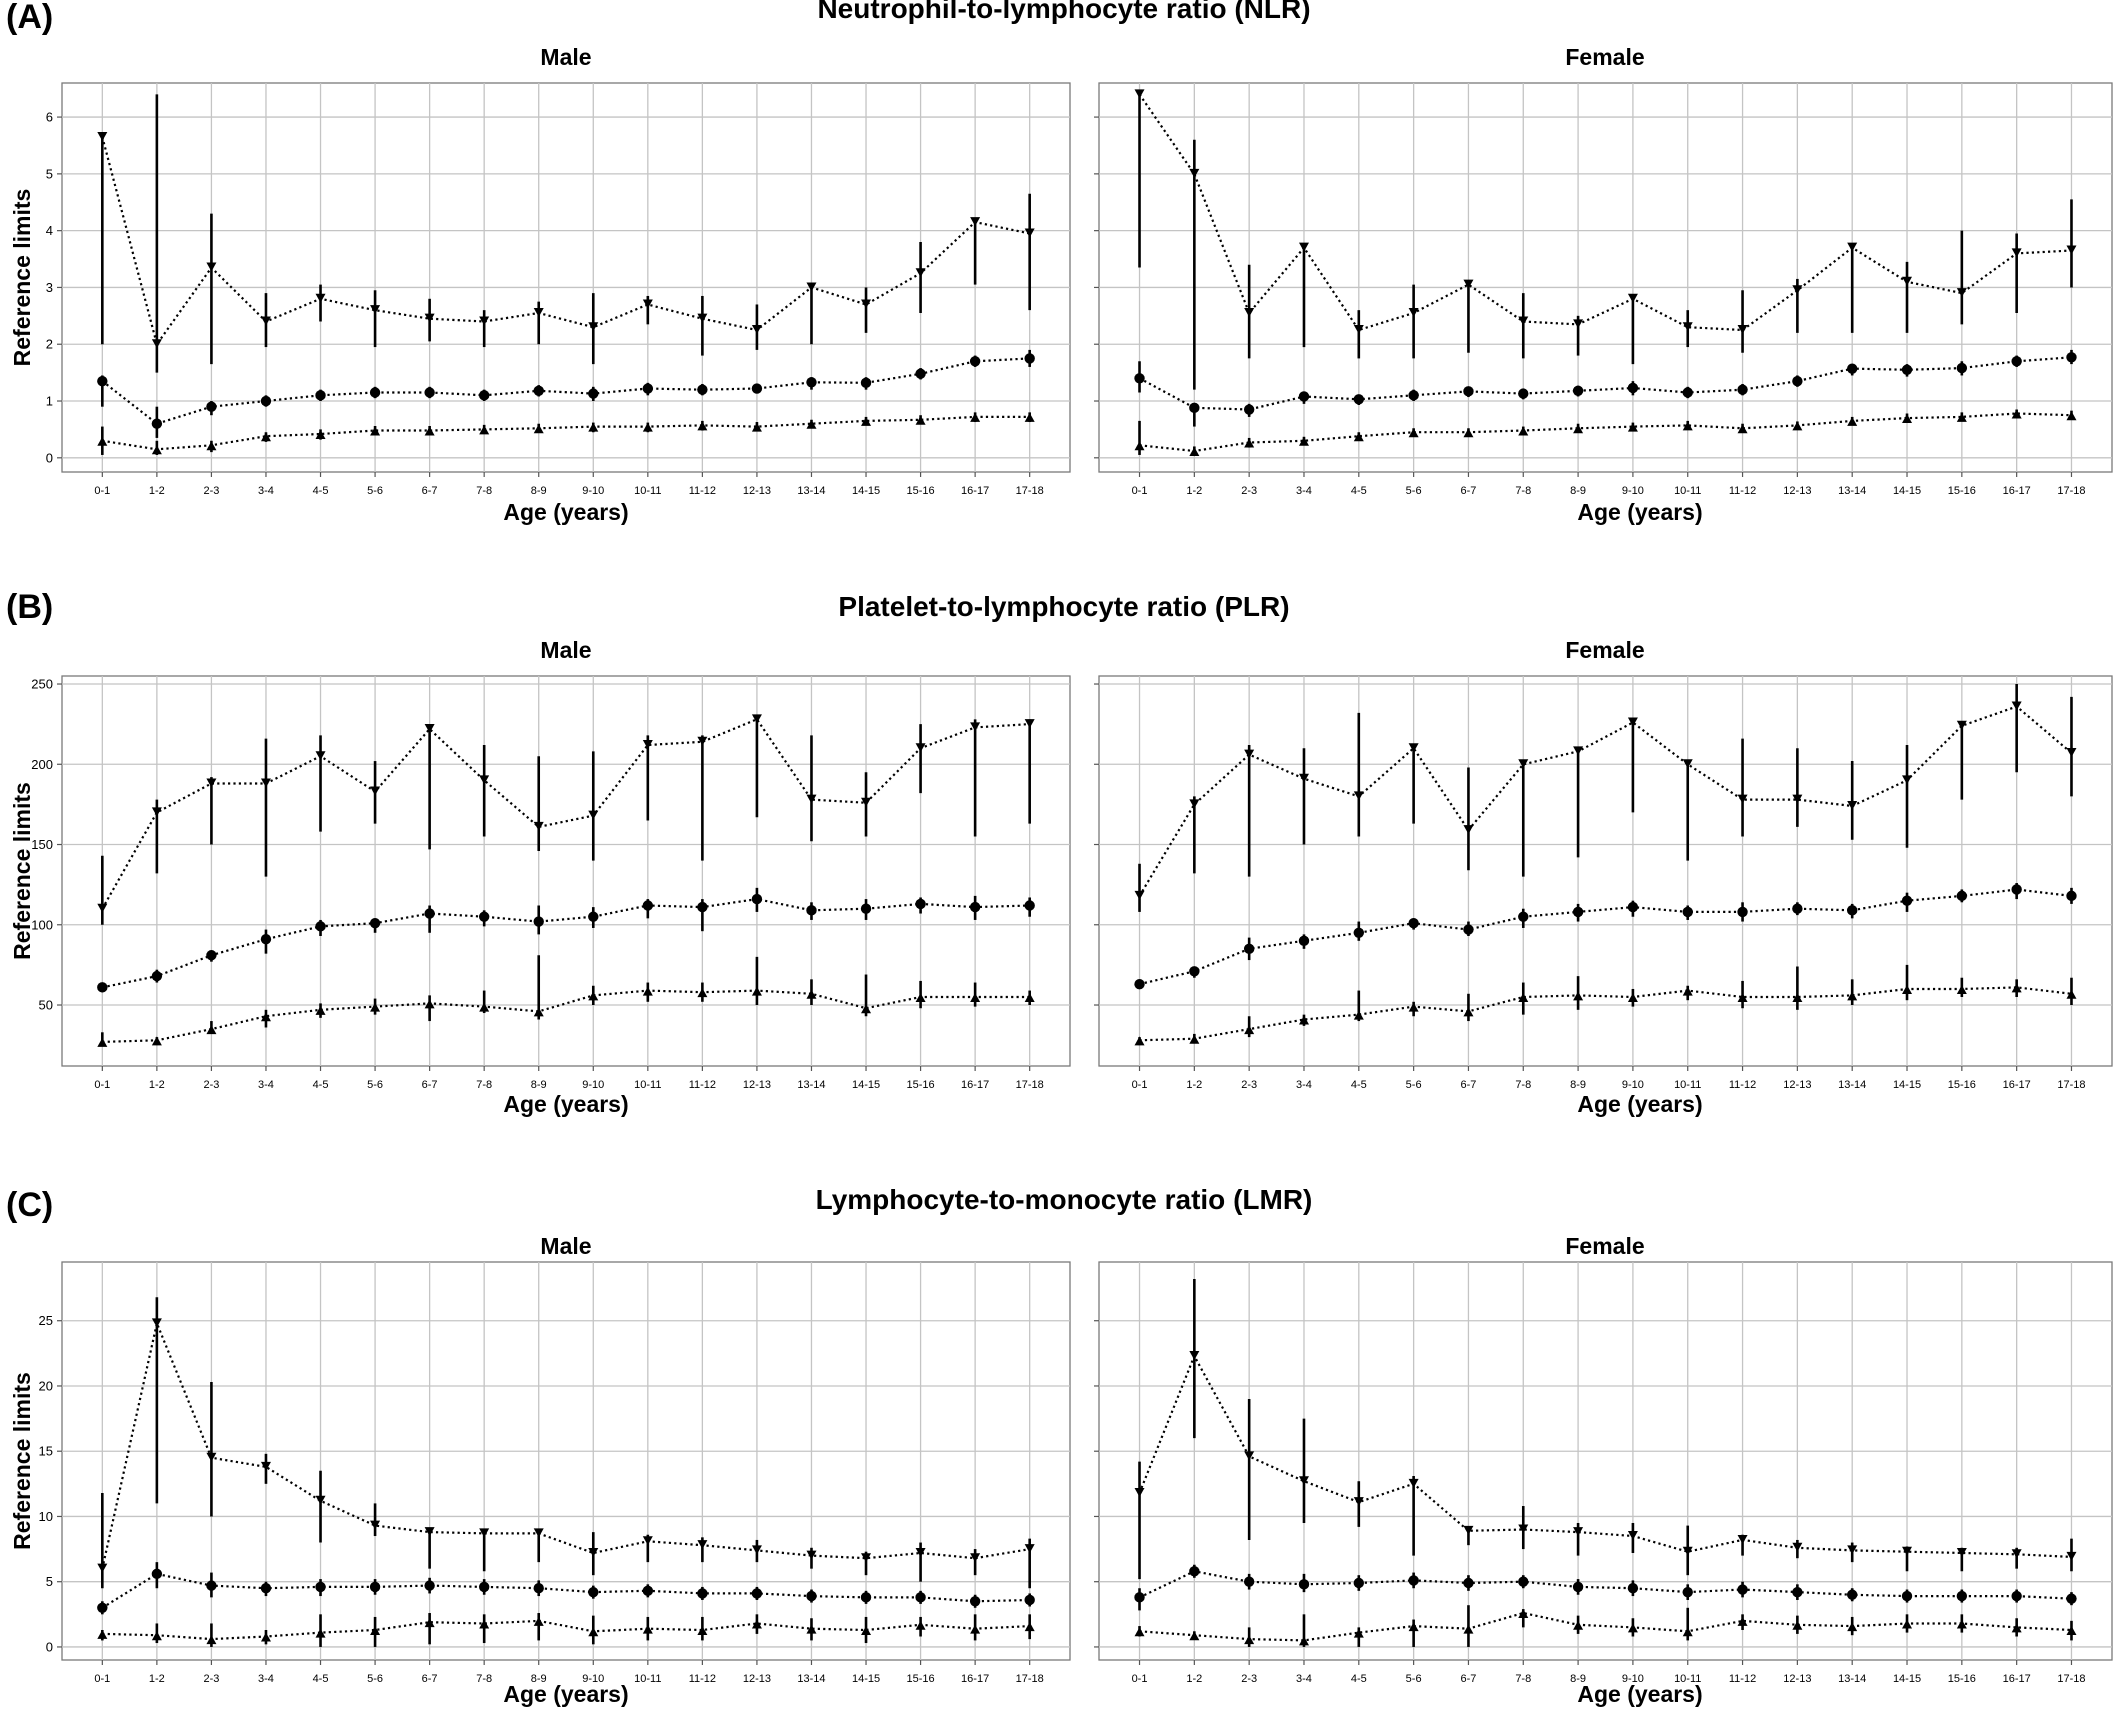  Describe the element at coordinates (266, 1679) in the screenshot. I see `x-tick-label: 3-4` at that location.